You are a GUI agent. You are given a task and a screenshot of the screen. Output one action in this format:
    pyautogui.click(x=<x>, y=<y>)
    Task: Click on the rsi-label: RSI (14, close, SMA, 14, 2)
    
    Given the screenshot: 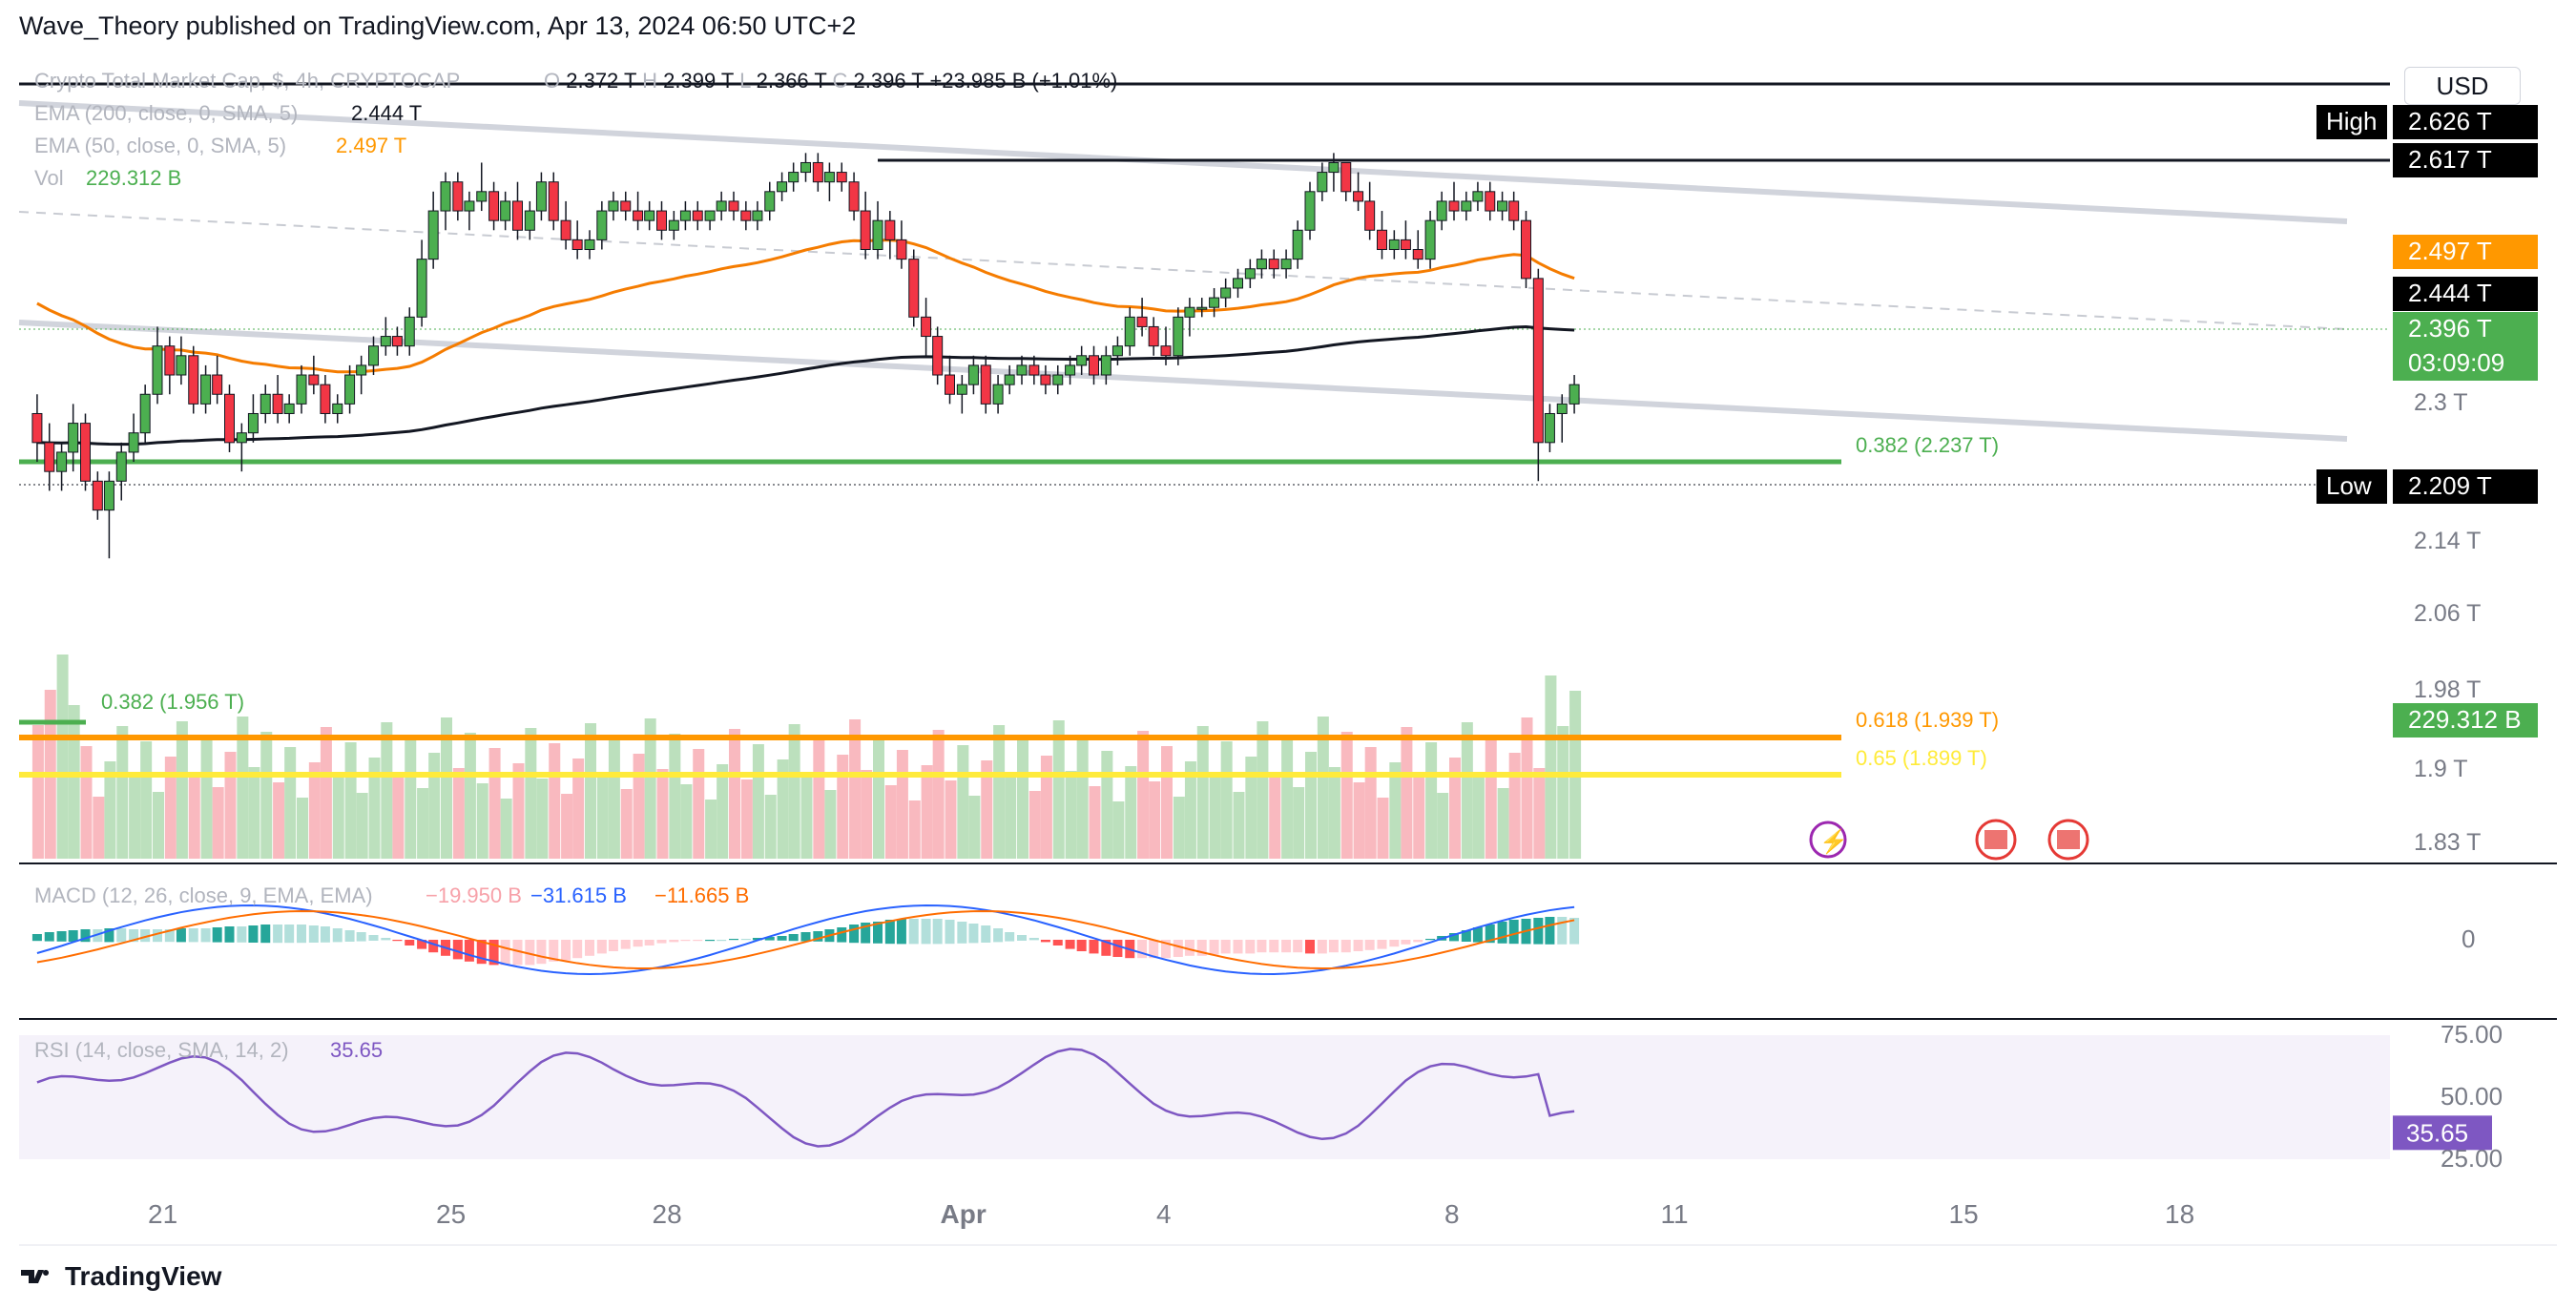 What is the action you would take?
    pyautogui.click(x=161, y=1050)
    